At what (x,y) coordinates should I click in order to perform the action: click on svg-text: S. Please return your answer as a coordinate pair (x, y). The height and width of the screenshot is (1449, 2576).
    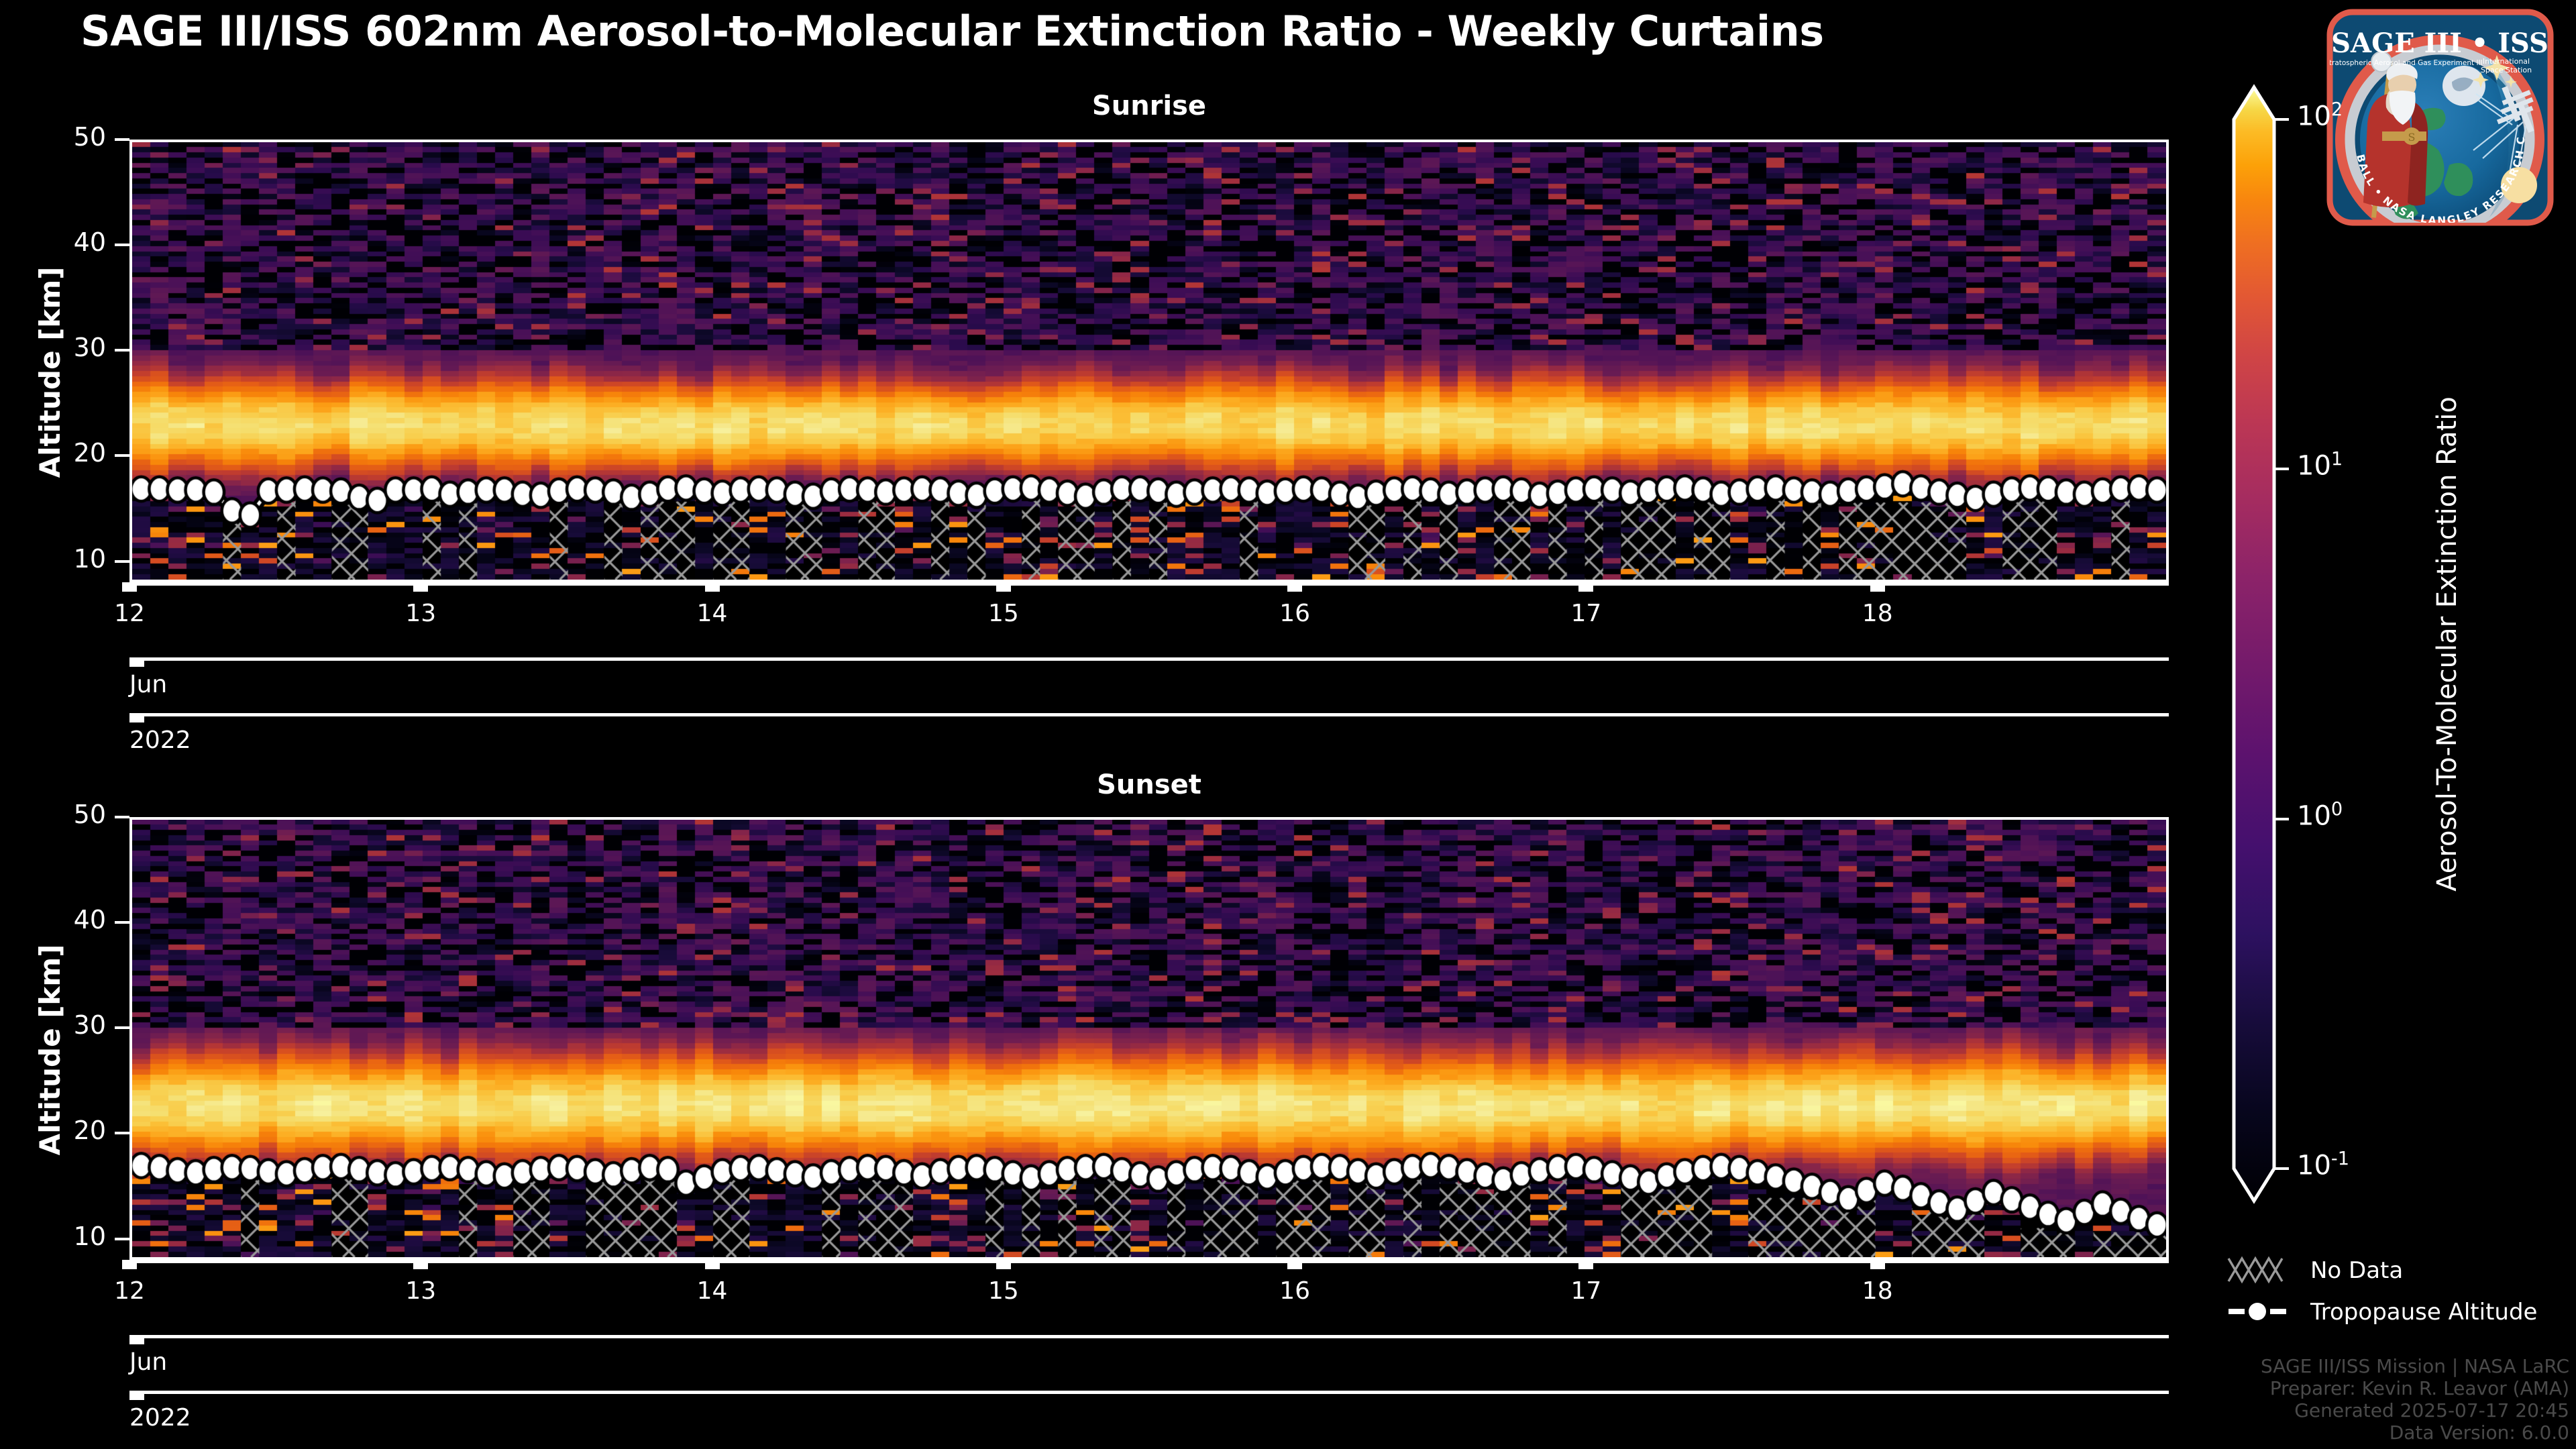
    Looking at the image, I should click on (2412, 137).